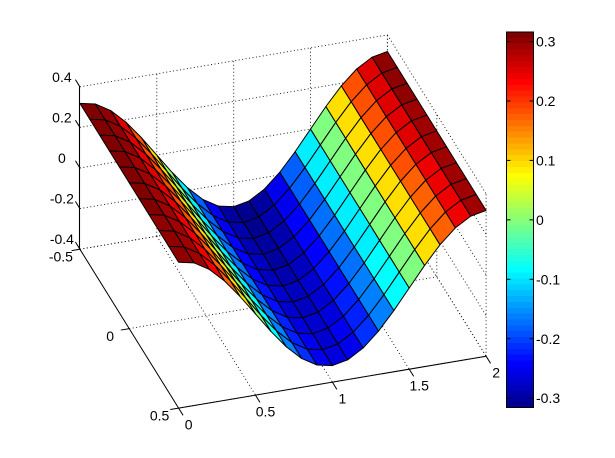 The width and height of the screenshot is (615, 458). Describe the element at coordinates (62, 77) in the screenshot. I see `svg-text: 0.4` at that location.